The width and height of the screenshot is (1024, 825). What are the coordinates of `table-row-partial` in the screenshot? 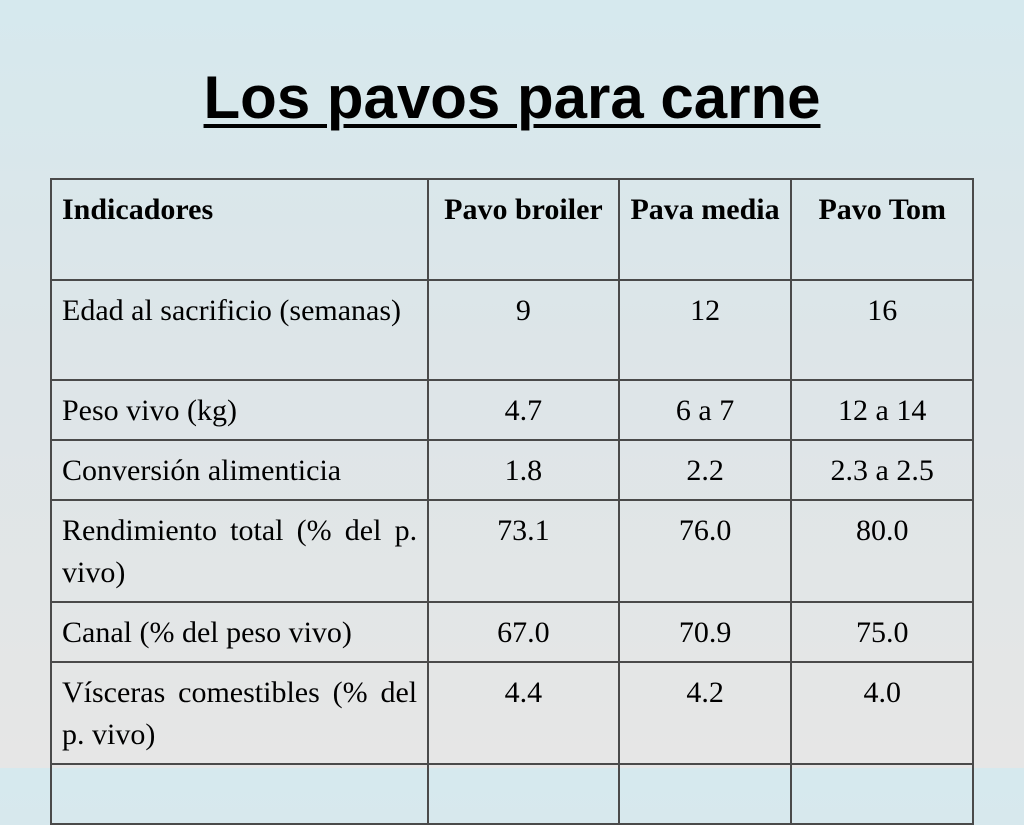 It's located at (511, 794).